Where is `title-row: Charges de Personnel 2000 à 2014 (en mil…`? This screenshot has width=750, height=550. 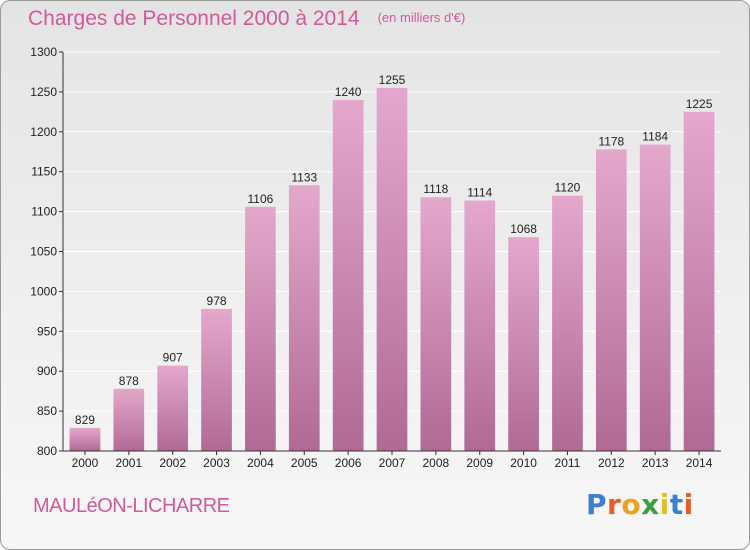
title-row: Charges de Personnel 2000 à 2014 (en mil… is located at coordinates (246, 19).